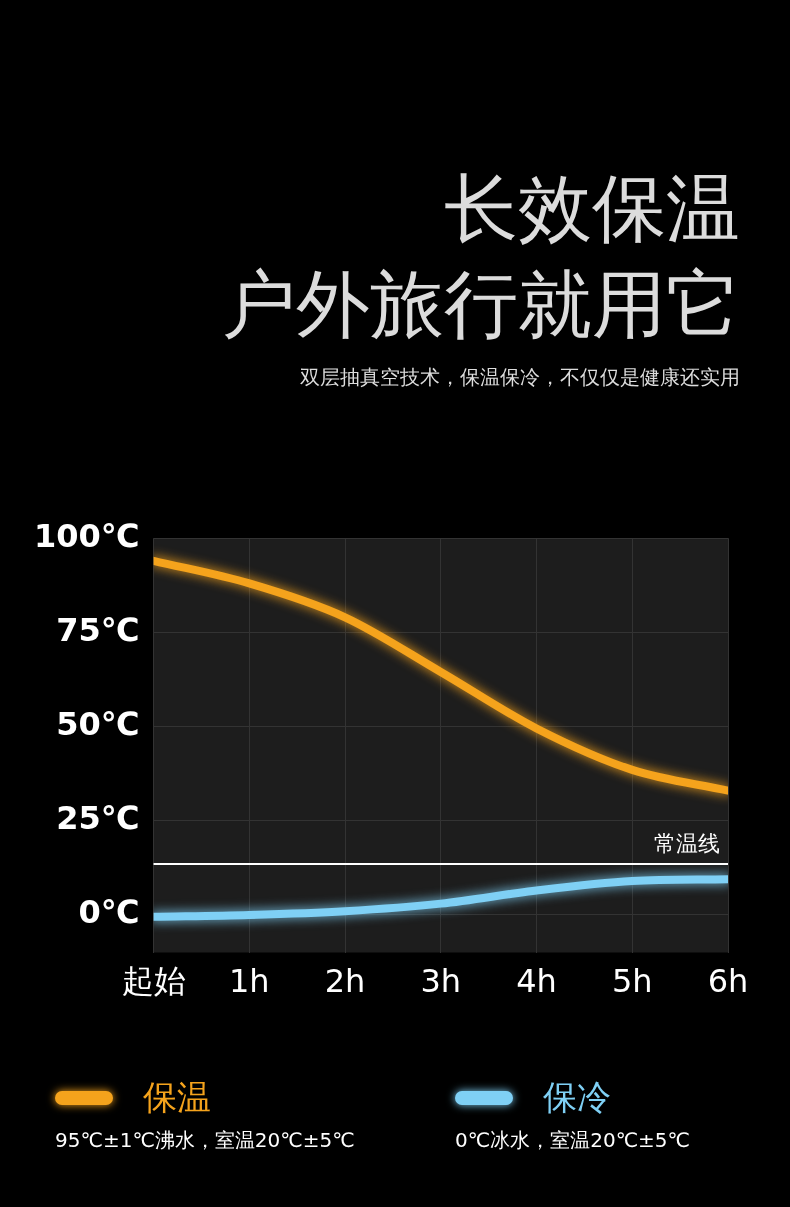 This screenshot has width=790, height=1207. Describe the element at coordinates (249, 981) in the screenshot. I see `x-tick-label: 1h` at that location.